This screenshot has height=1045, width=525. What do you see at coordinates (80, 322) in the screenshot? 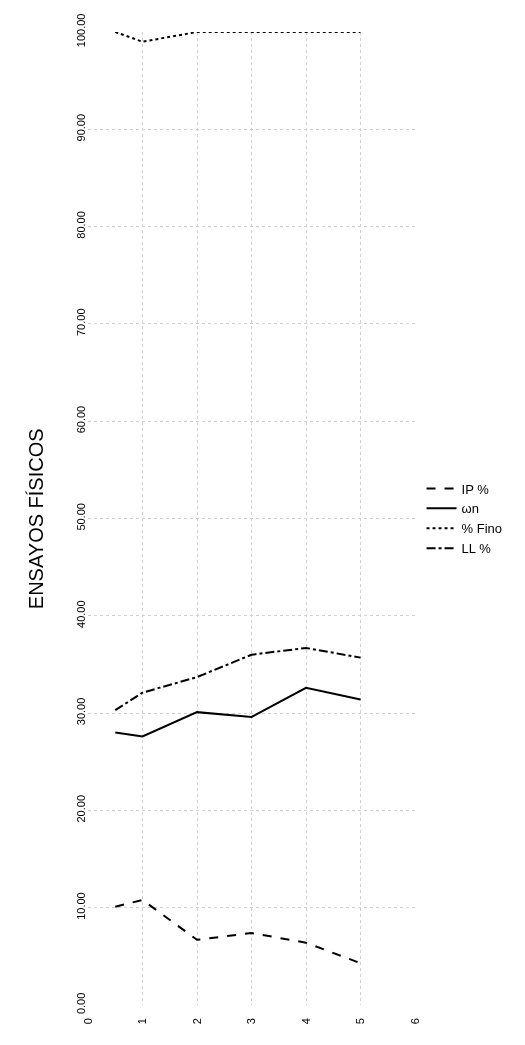
I see `y-tick-label: 70.00` at bounding box center [80, 322].